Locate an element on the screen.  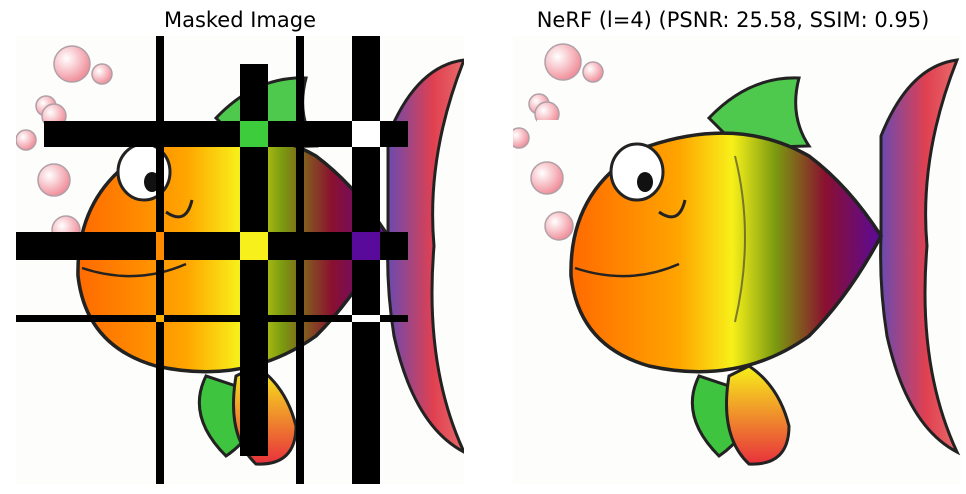
mask-gaps is located at coordinates (268, 221).